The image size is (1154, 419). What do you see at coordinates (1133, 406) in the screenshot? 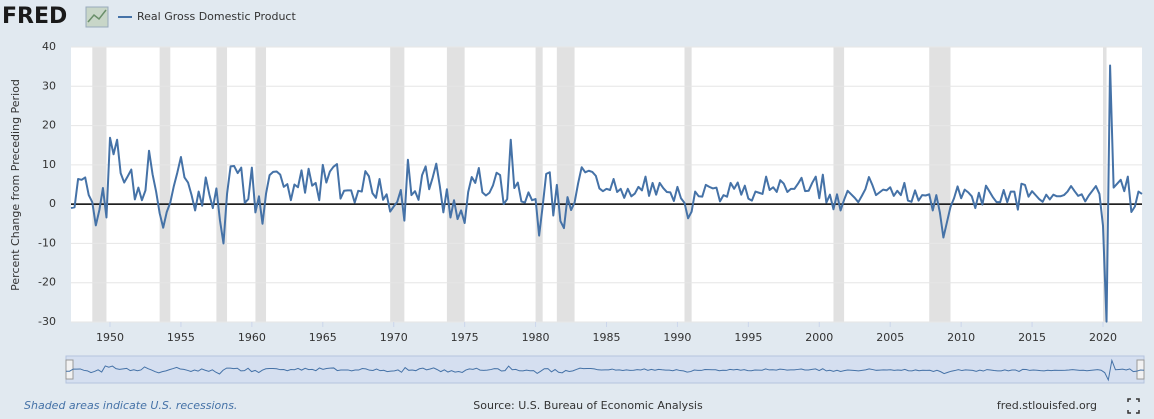
I see `fullscreen-icon` at bounding box center [1133, 406].